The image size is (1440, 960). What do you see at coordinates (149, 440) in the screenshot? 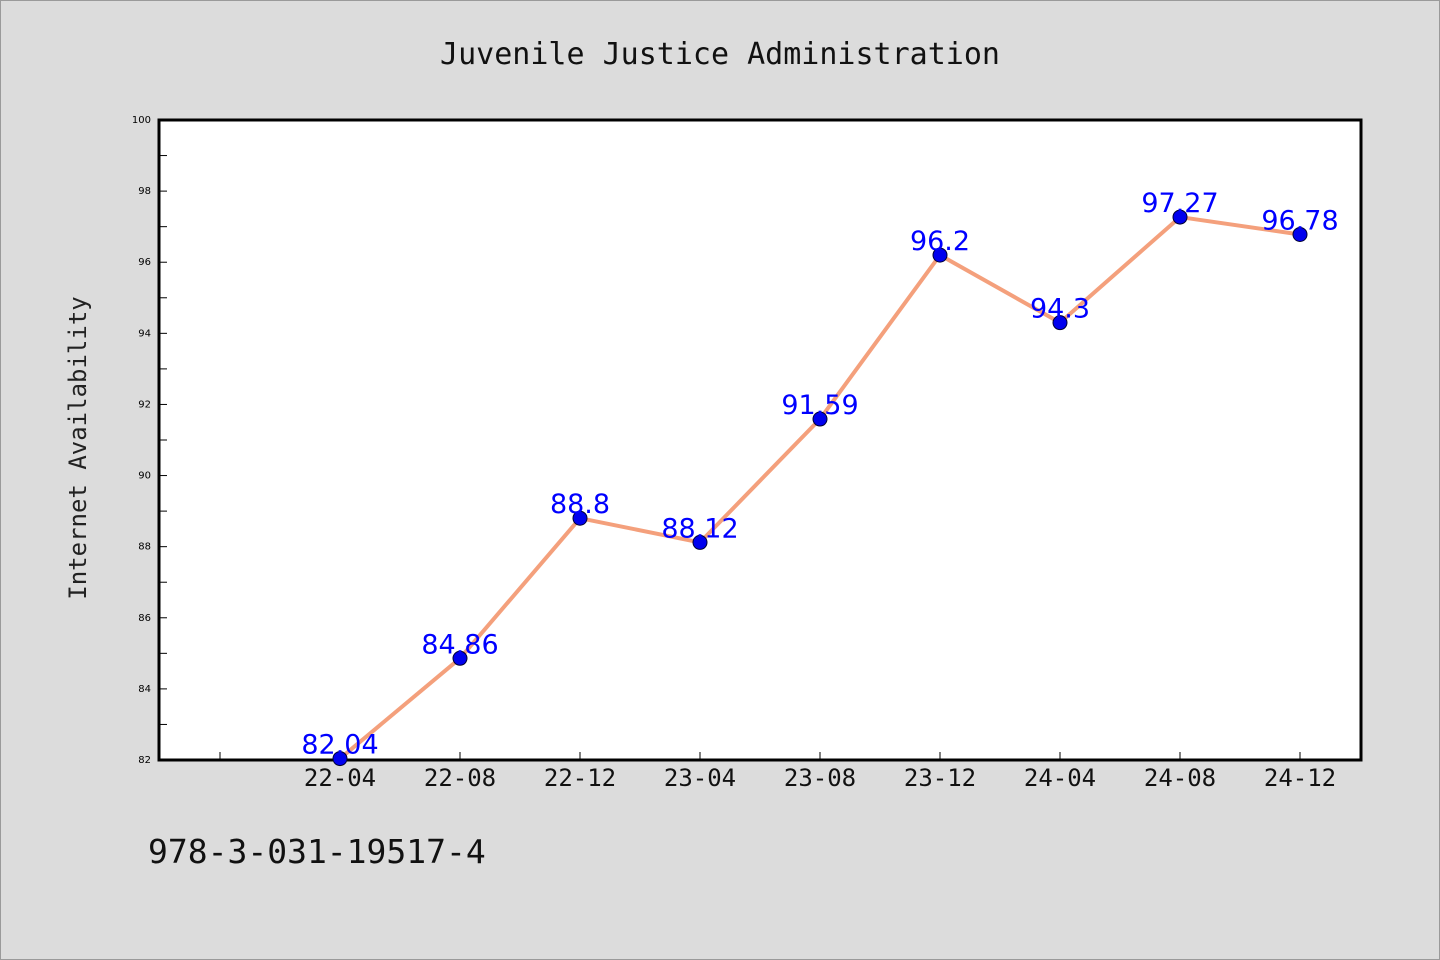
I see `y-axis-ticks: 82 84 86 88 90 92 94 96 98 100` at bounding box center [149, 440].